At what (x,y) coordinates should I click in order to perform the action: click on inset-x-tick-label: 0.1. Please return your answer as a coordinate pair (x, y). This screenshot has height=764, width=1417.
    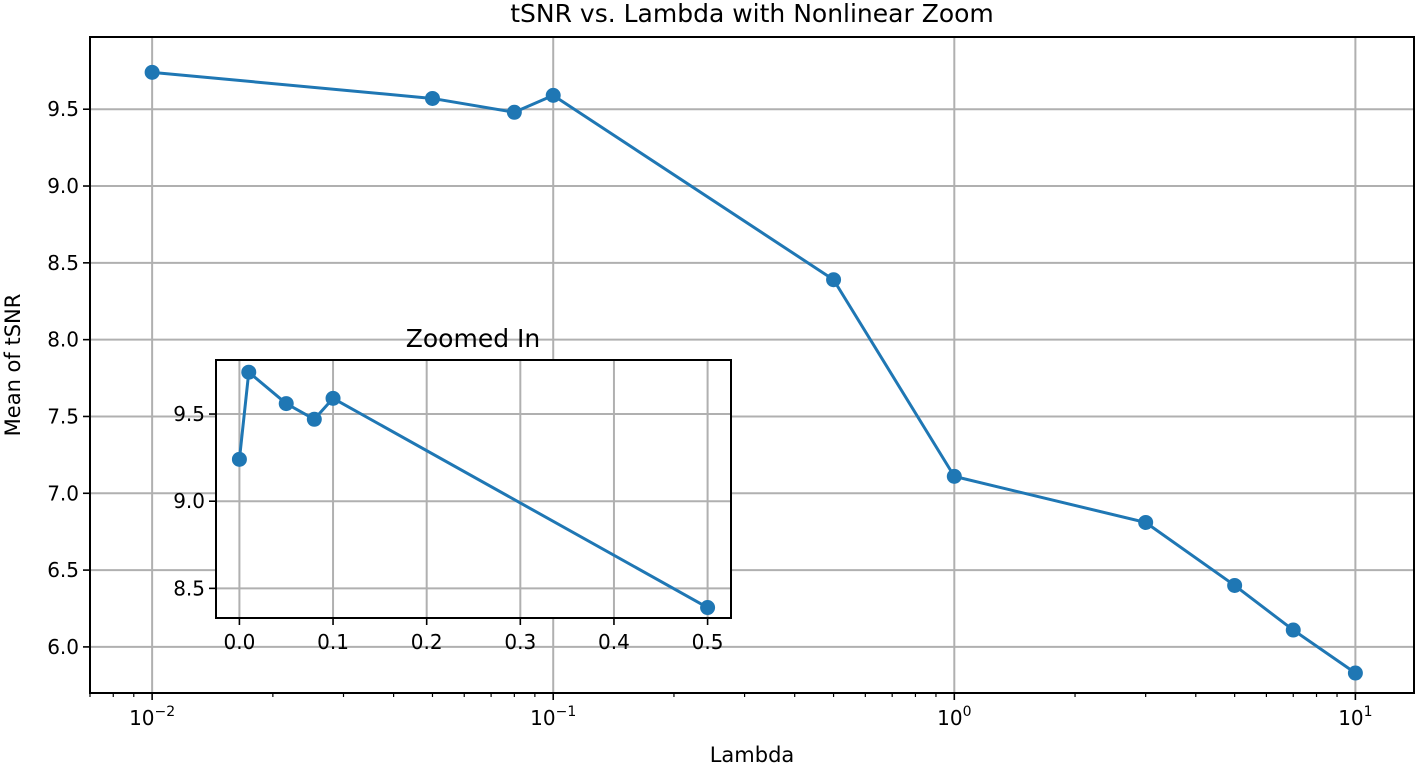
    Looking at the image, I should click on (333, 642).